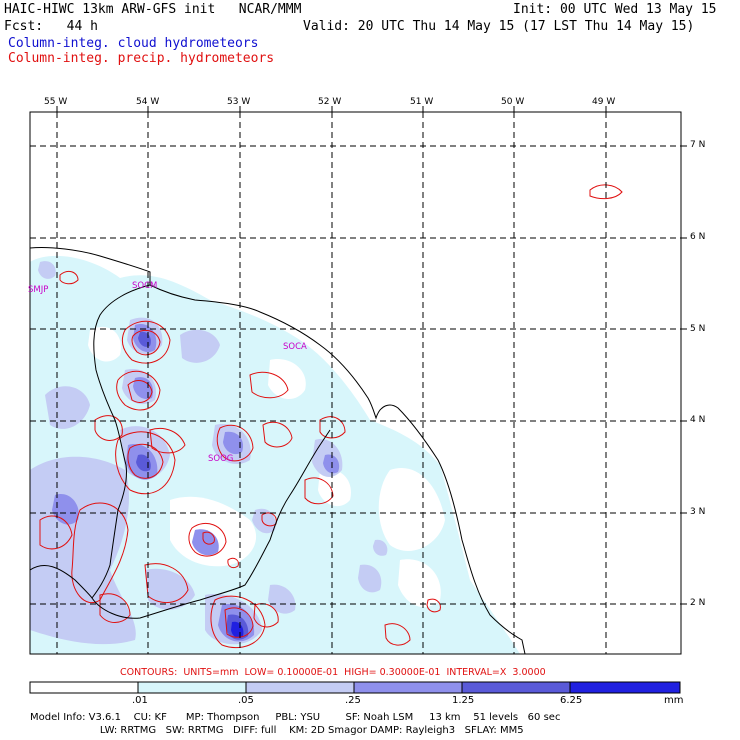 The image size is (740, 740). What do you see at coordinates (513, 102) in the screenshot?
I see `lon-label: 50 W` at bounding box center [513, 102].